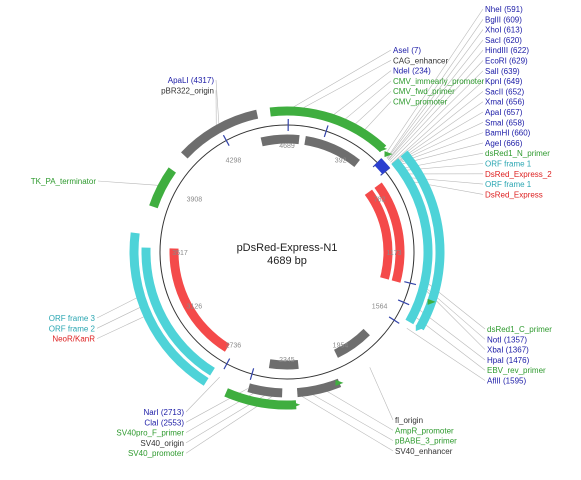 The image size is (581, 480). What do you see at coordinates (64, 181) in the screenshot?
I see `label-tk-pa-terminator: TK_PA_terminator` at bounding box center [64, 181].